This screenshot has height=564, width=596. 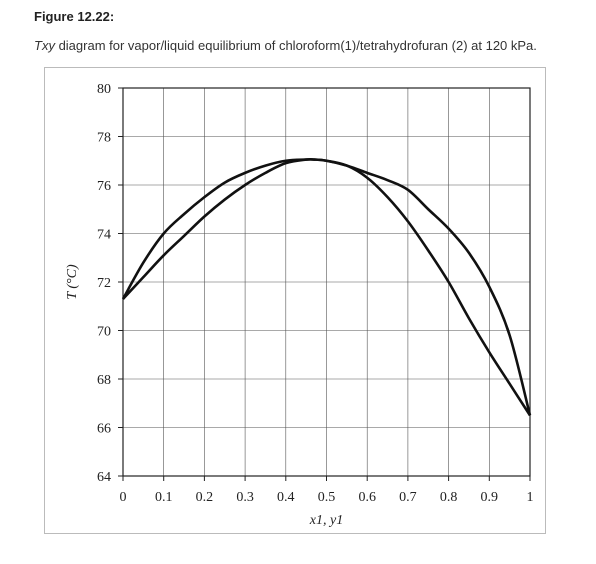 I want to click on x-tick-label: 0.6, so click(x=367, y=497).